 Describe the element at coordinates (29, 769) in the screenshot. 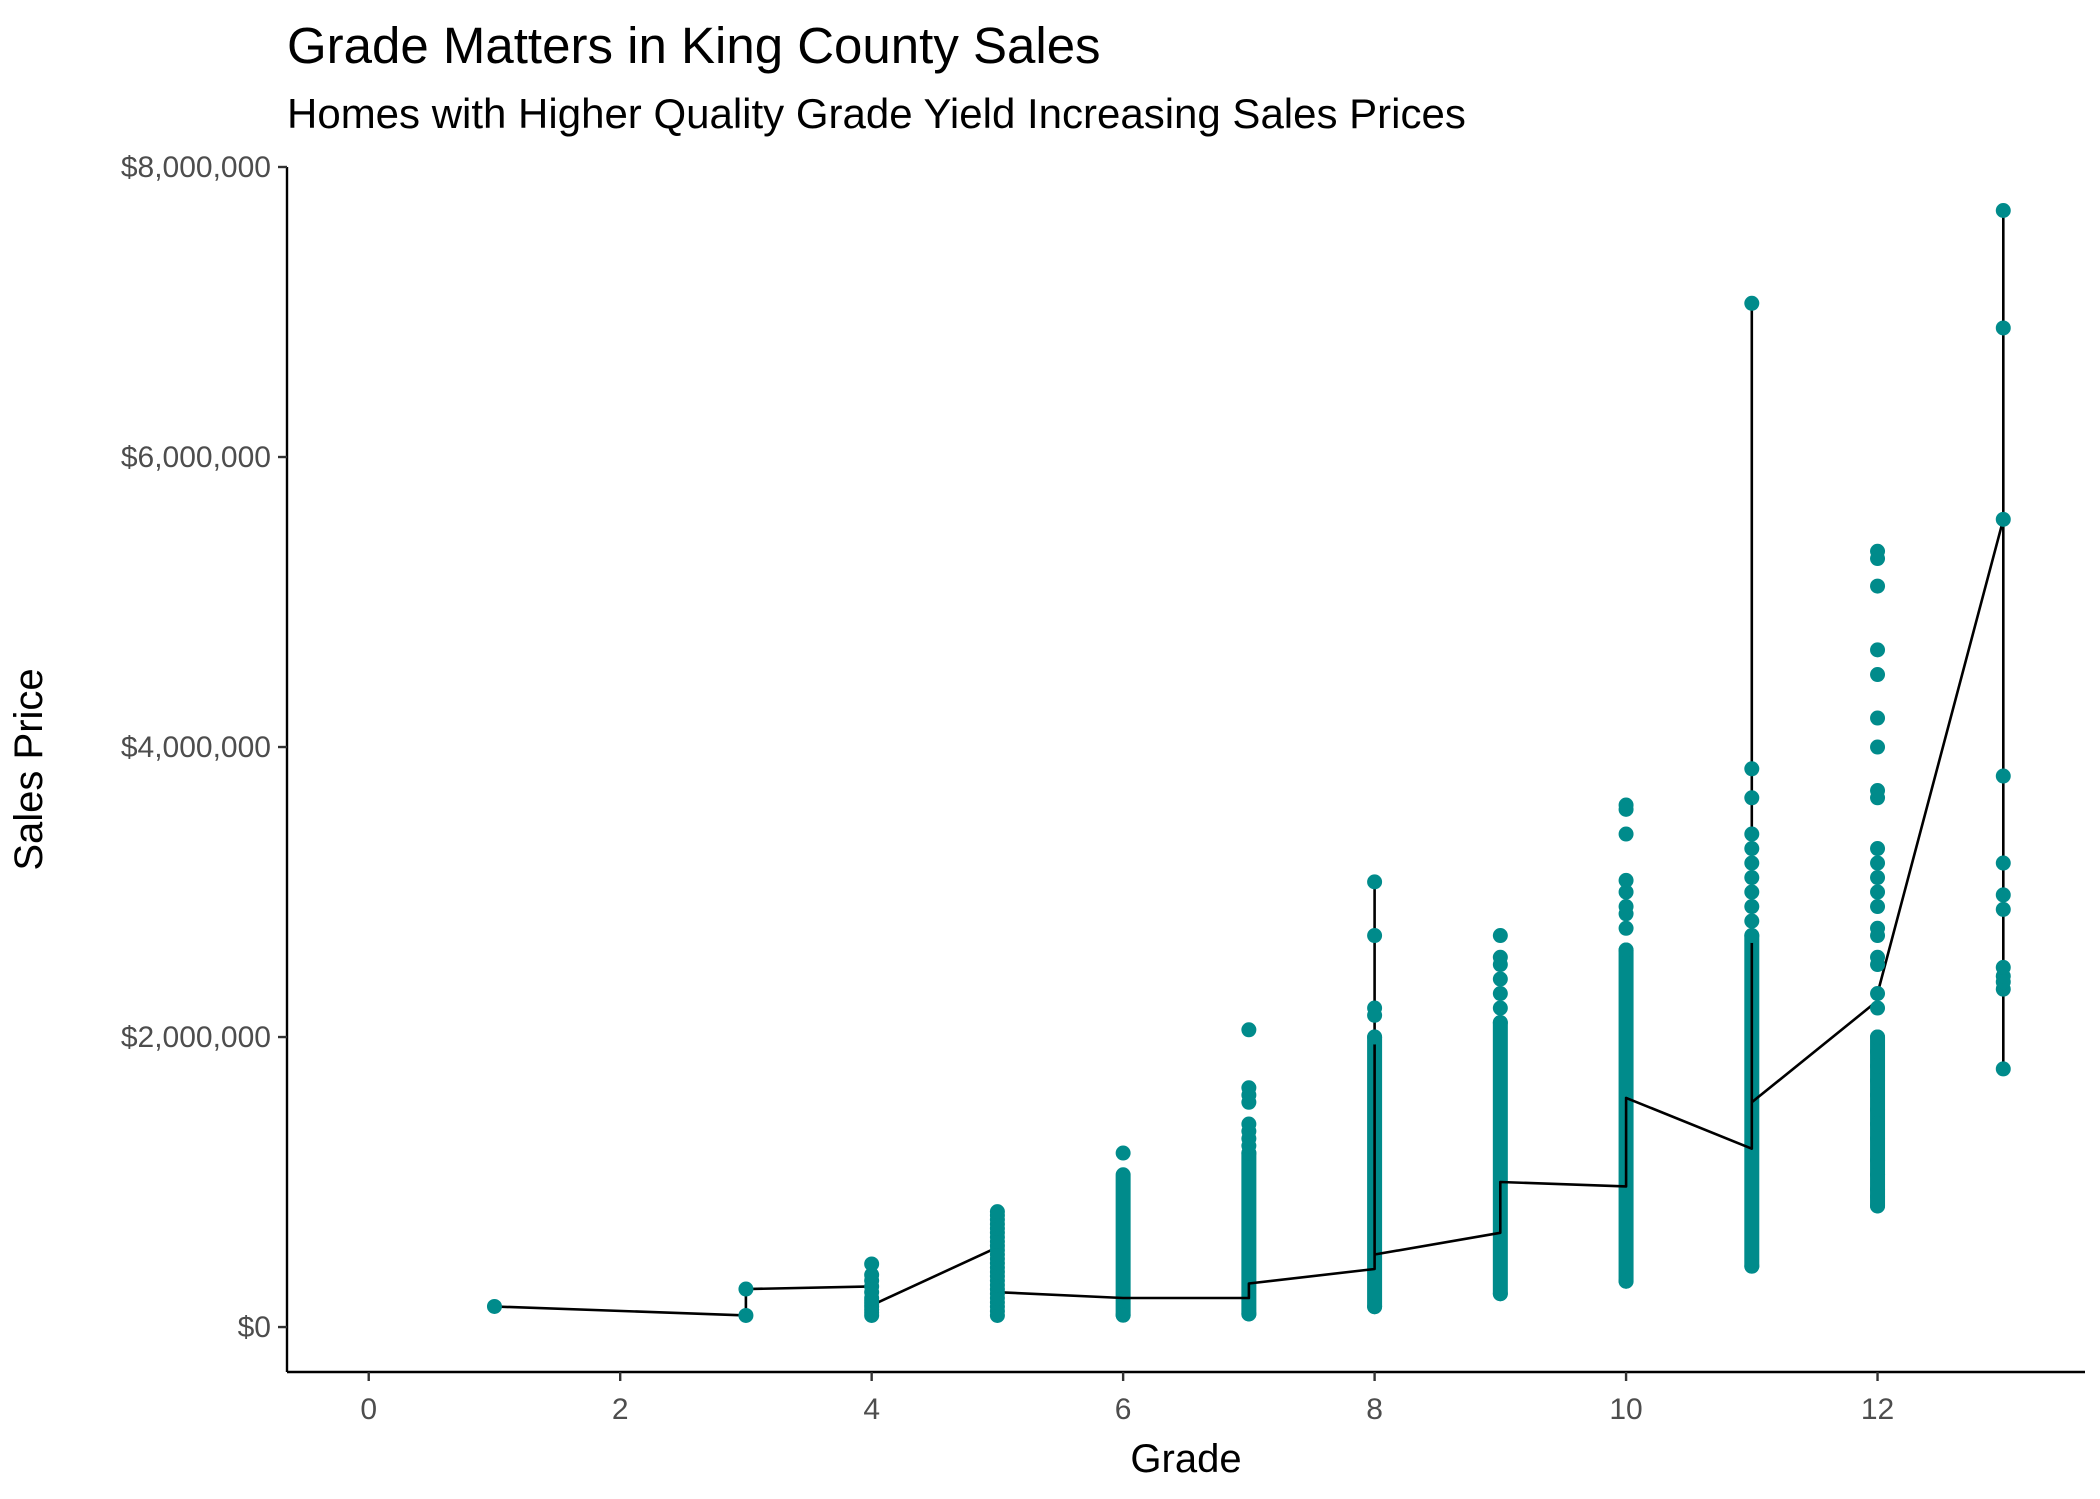

I see `y-axis-title: Sales Price` at that location.